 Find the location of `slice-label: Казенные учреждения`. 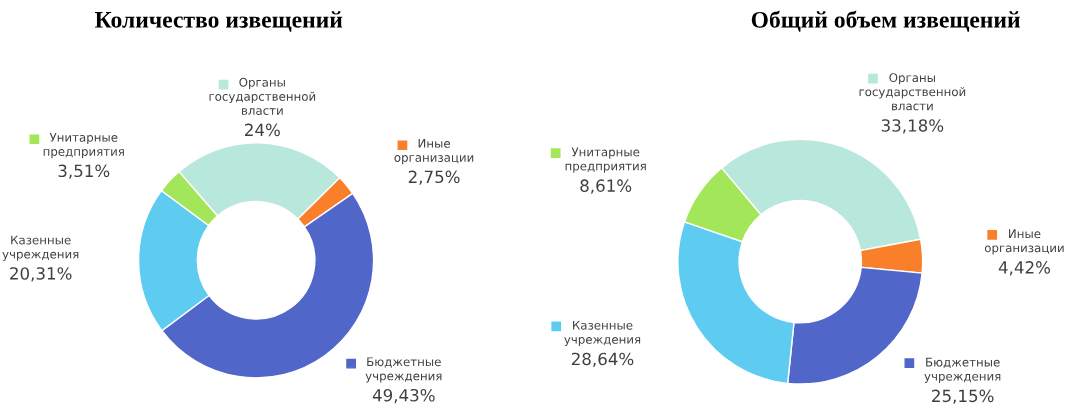

slice-label: Казенные учреждения is located at coordinates (40, 248).